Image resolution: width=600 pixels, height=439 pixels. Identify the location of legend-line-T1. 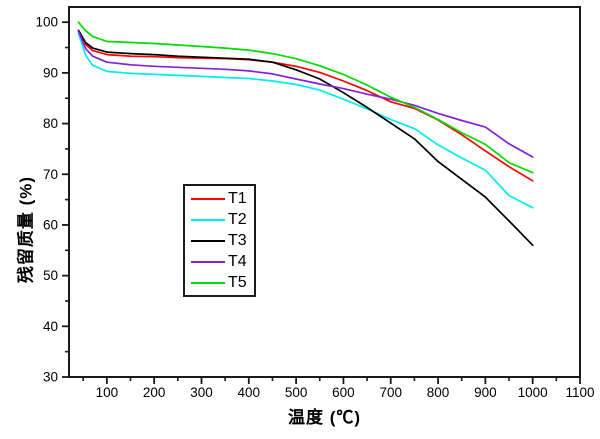
(208, 198).